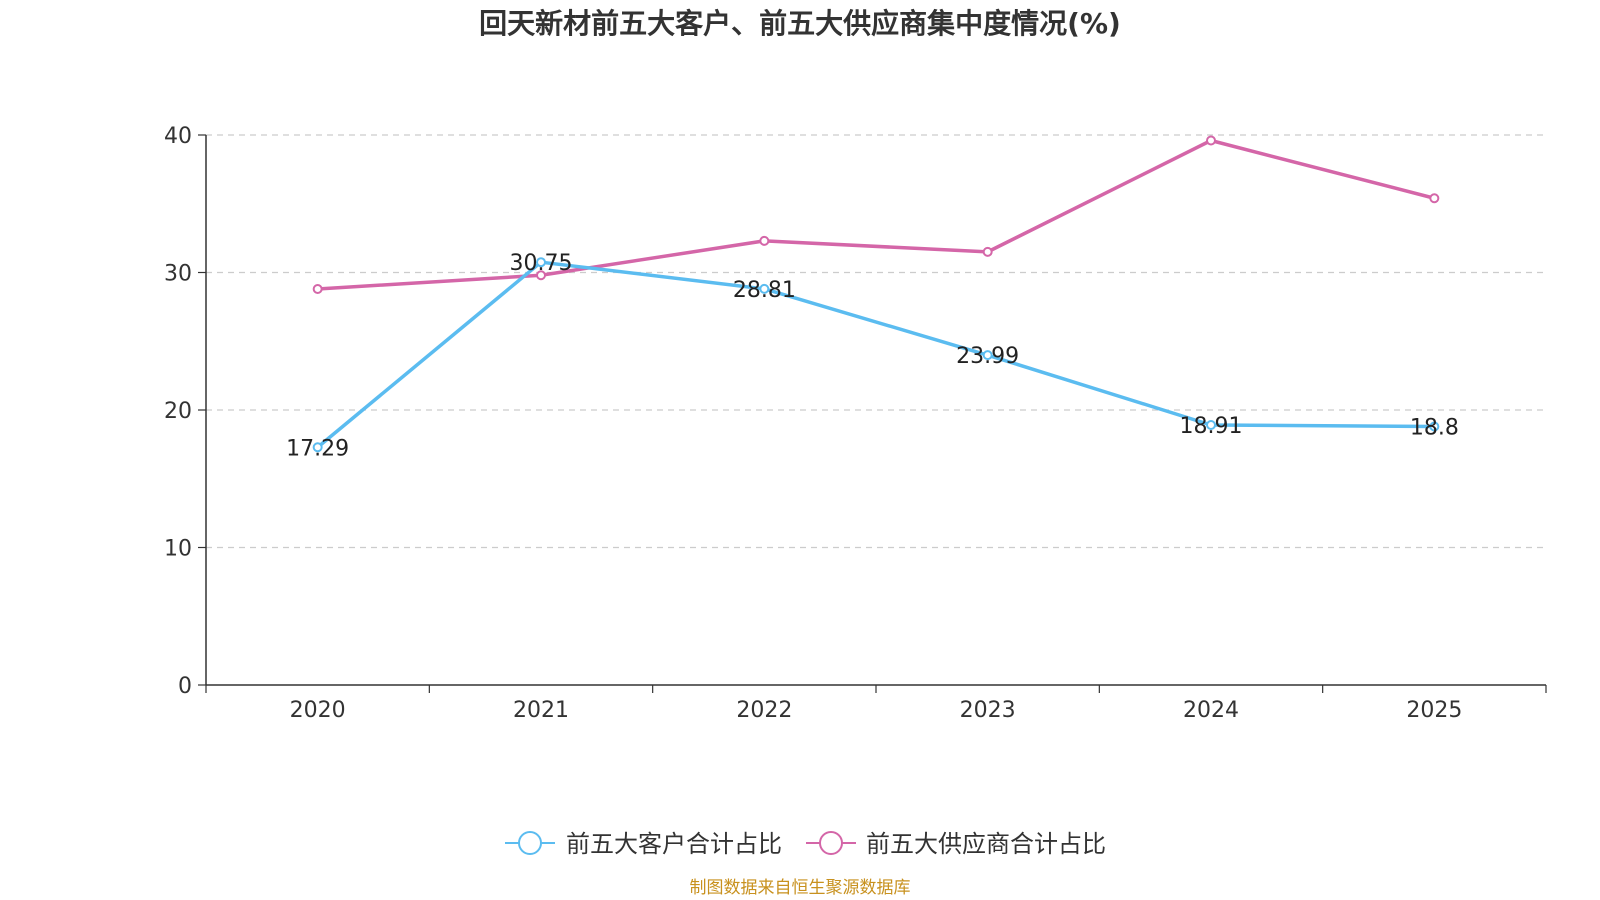 The image size is (1600, 900). I want to click on data-label-3: 23.99, so click(987, 356).